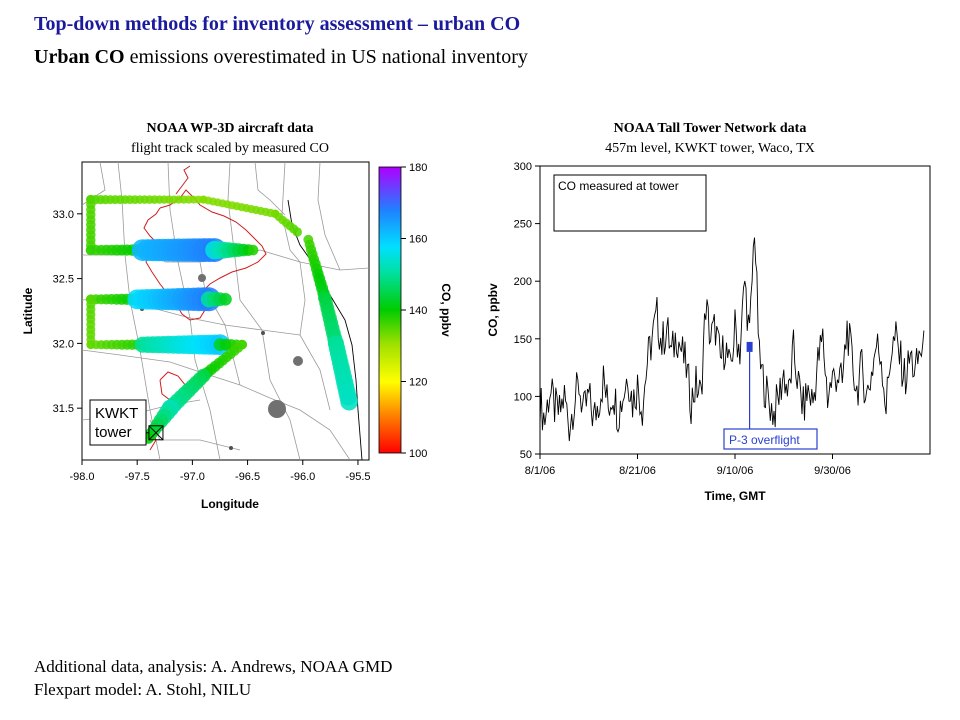 The image size is (960, 720). I want to click on map-subtitle: flight track scaled by measured CO, so click(230, 148).